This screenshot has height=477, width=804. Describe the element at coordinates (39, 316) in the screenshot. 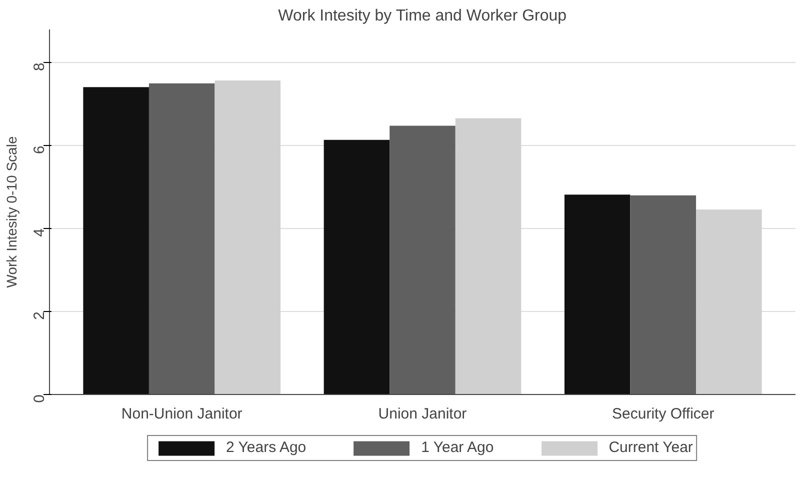

I see `y-tick-label: 2` at that location.